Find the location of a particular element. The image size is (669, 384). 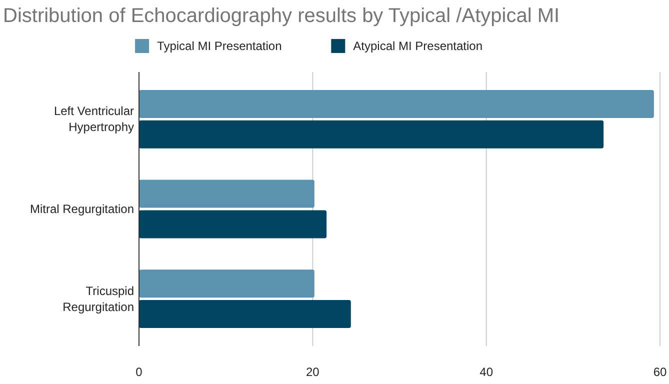

legend-label: Typical MI Presentation is located at coordinates (219, 46).